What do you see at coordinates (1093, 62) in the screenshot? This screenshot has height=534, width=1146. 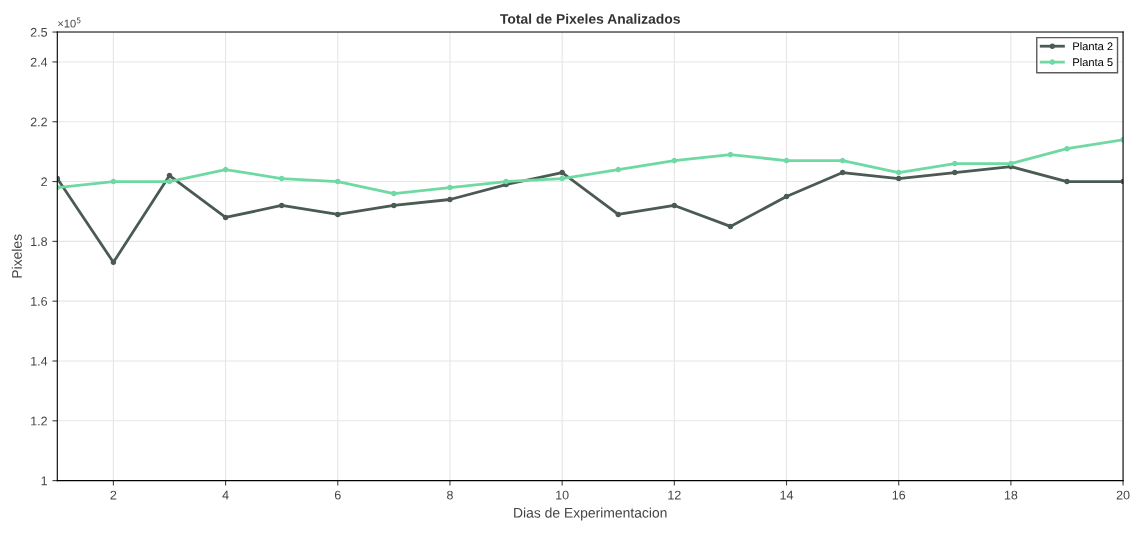 I see `legend-label: Planta 5` at bounding box center [1093, 62].